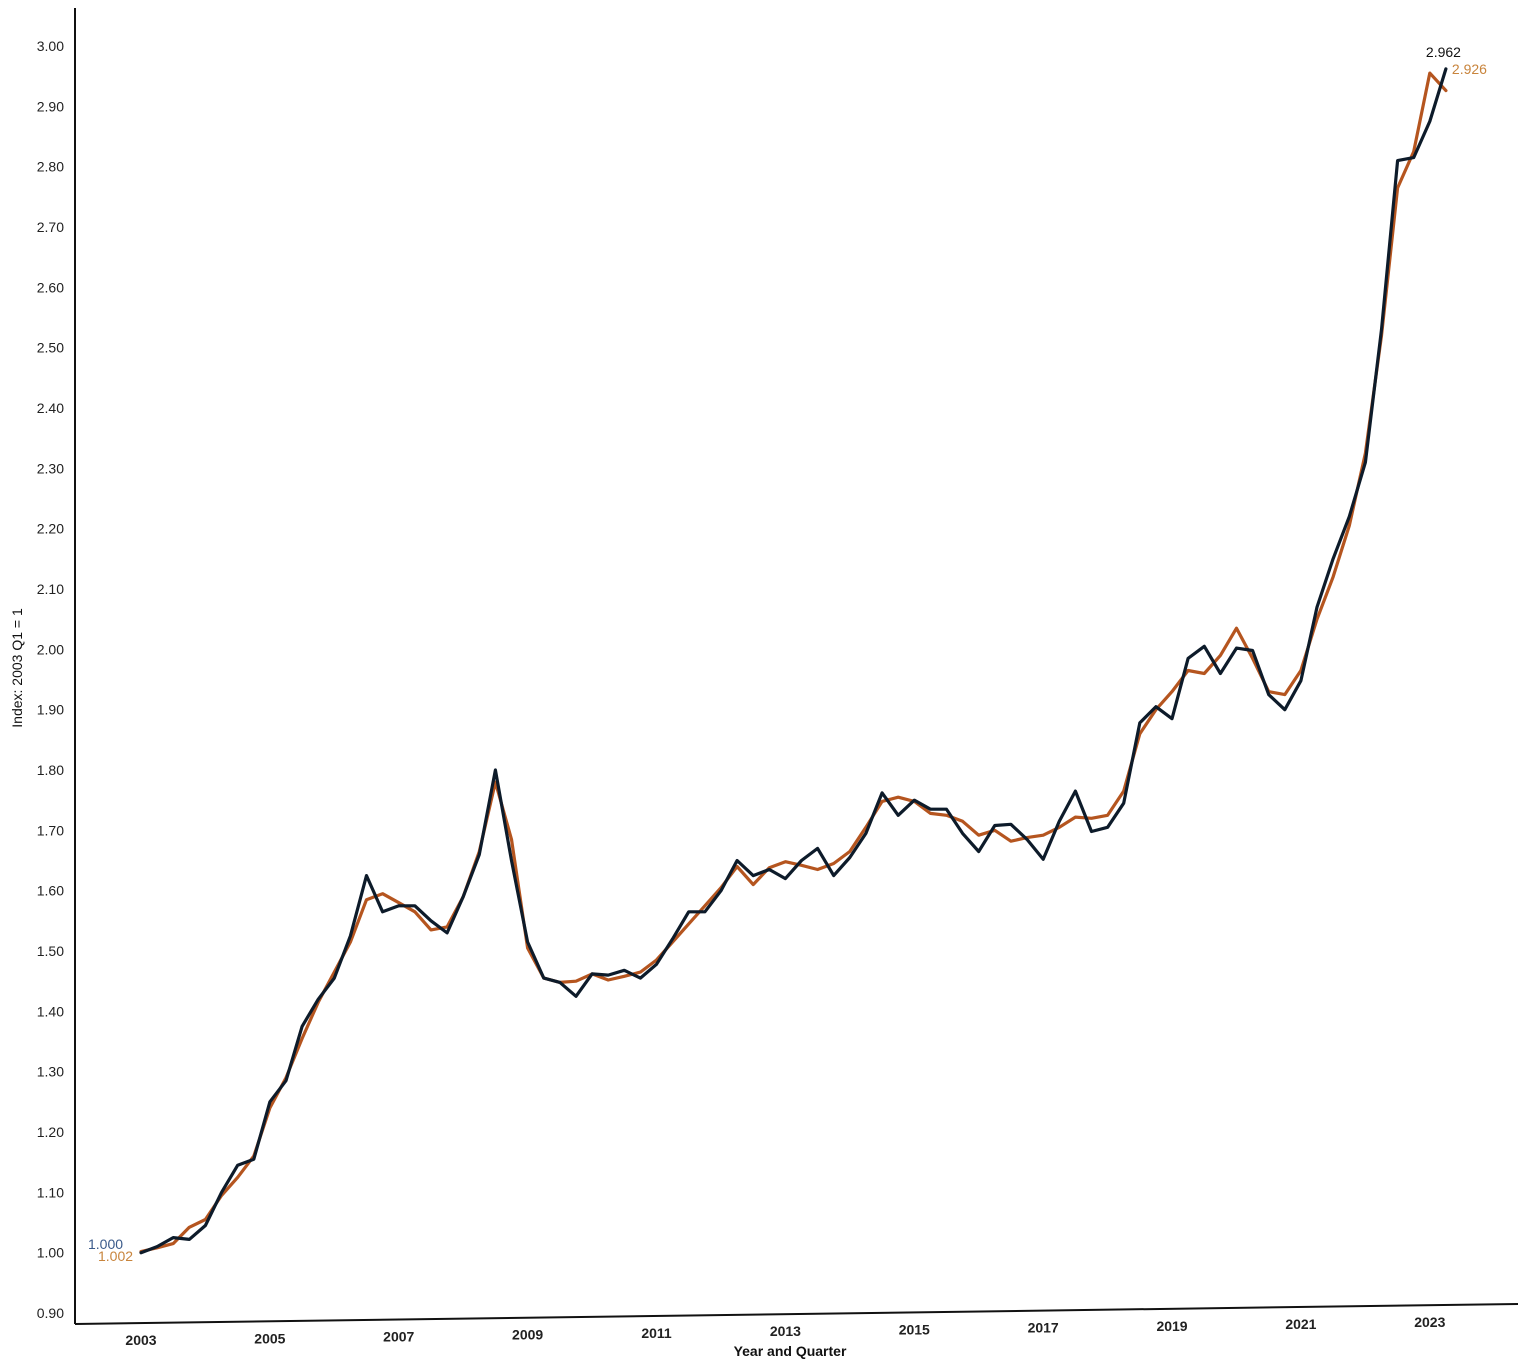 The width and height of the screenshot is (1523, 1368). Describe the element at coordinates (656, 1333) in the screenshot. I see `x-tick-label: 2011` at that location.